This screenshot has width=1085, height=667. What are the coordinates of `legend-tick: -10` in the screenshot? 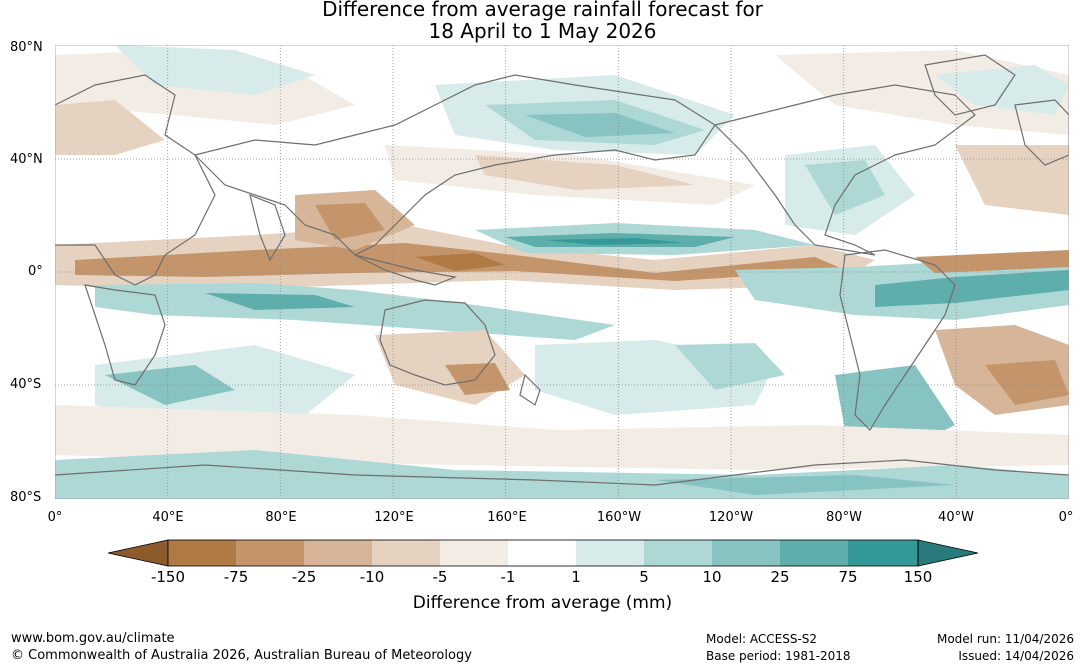 It's located at (372, 577).